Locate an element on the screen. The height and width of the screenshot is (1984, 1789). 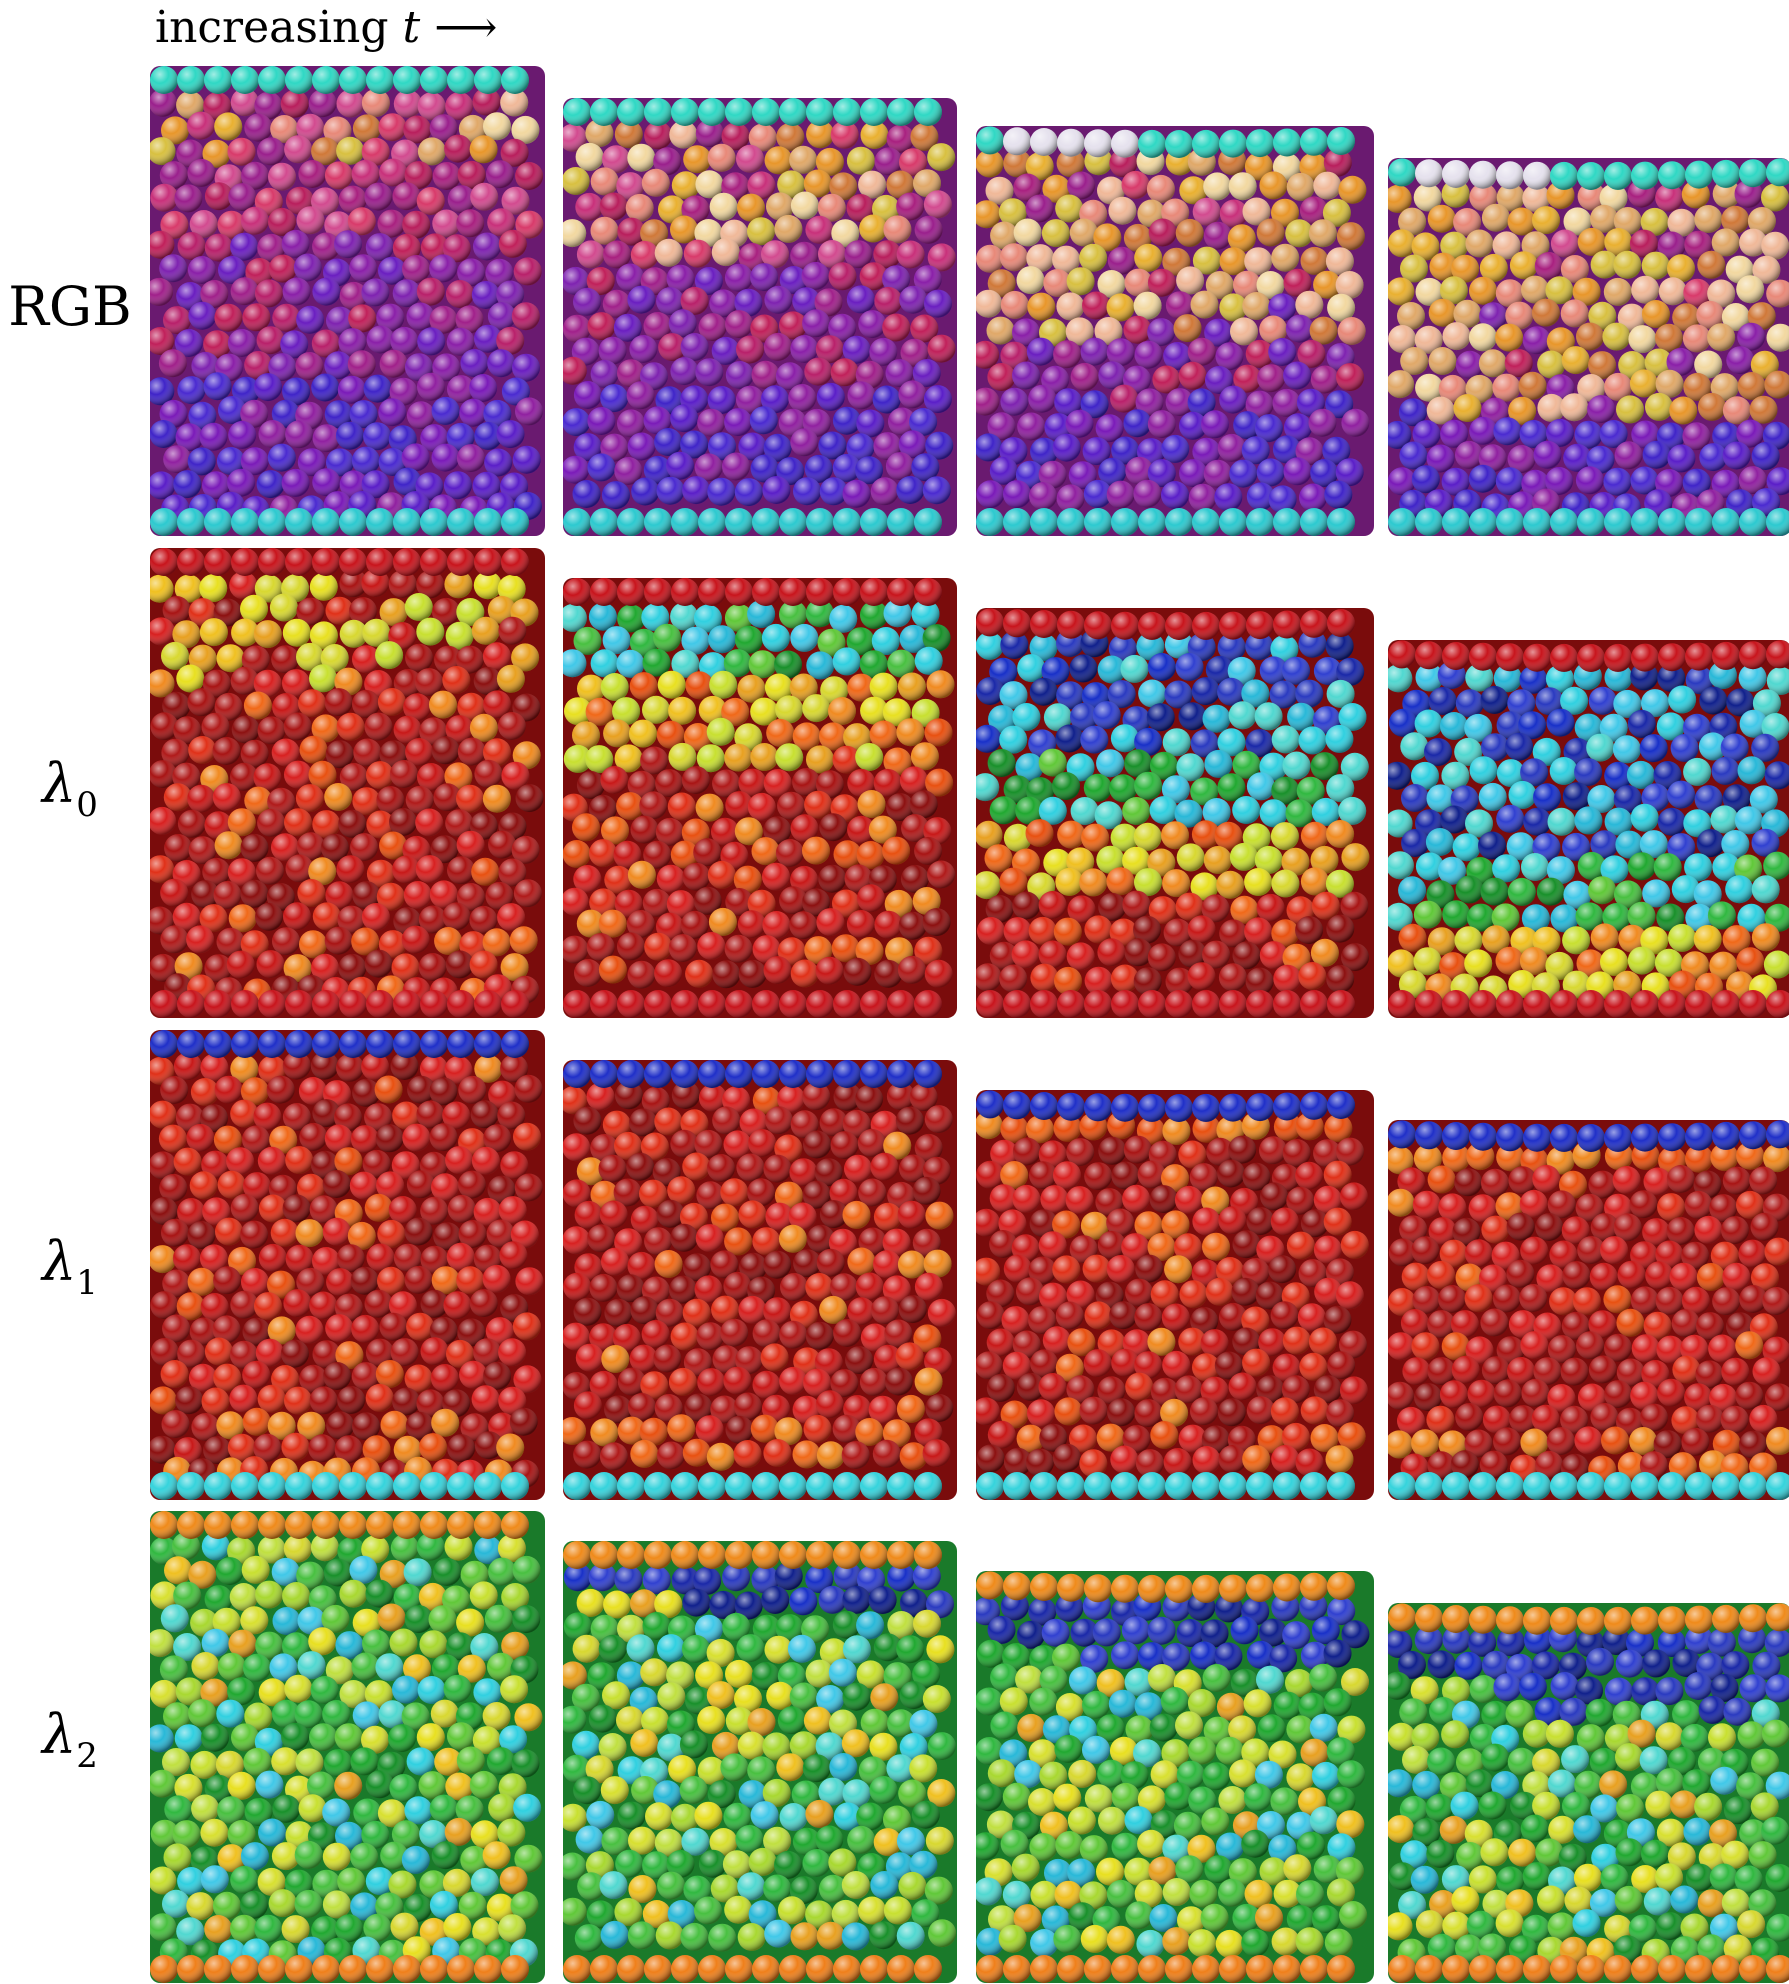
row-label-rgb: RGB is located at coordinates (70, 306).